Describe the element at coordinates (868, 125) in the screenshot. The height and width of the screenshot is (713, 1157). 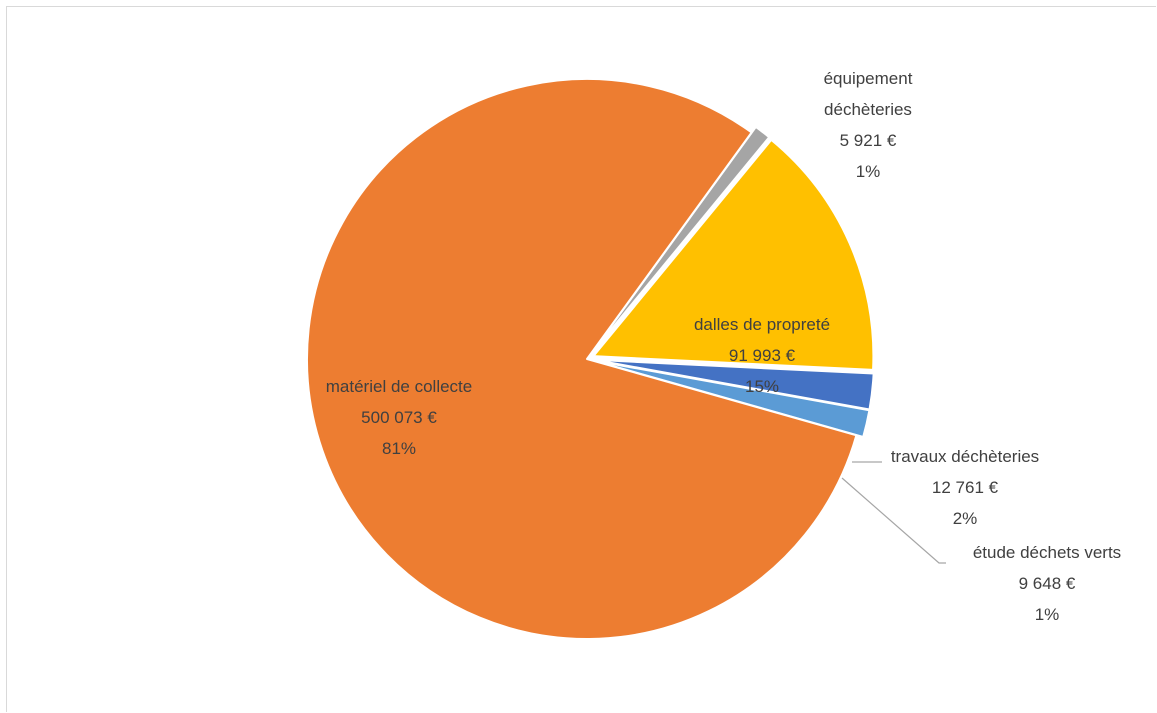
I see `data-label-equipement-decheteries: équipement déchèteries 5 921 €1%` at that location.